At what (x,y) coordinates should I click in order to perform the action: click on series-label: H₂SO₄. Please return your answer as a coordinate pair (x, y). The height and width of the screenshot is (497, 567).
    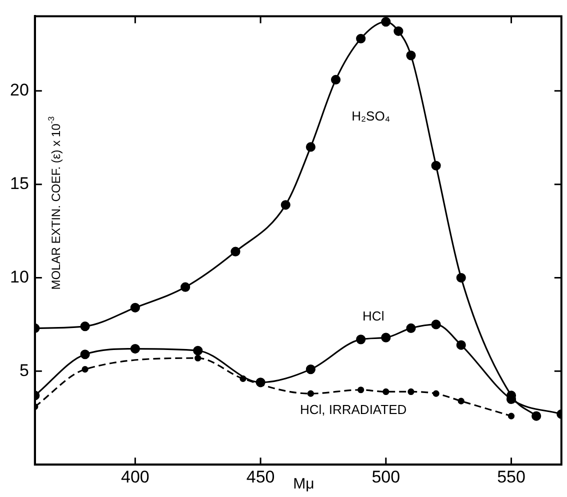
    Looking at the image, I should click on (371, 116).